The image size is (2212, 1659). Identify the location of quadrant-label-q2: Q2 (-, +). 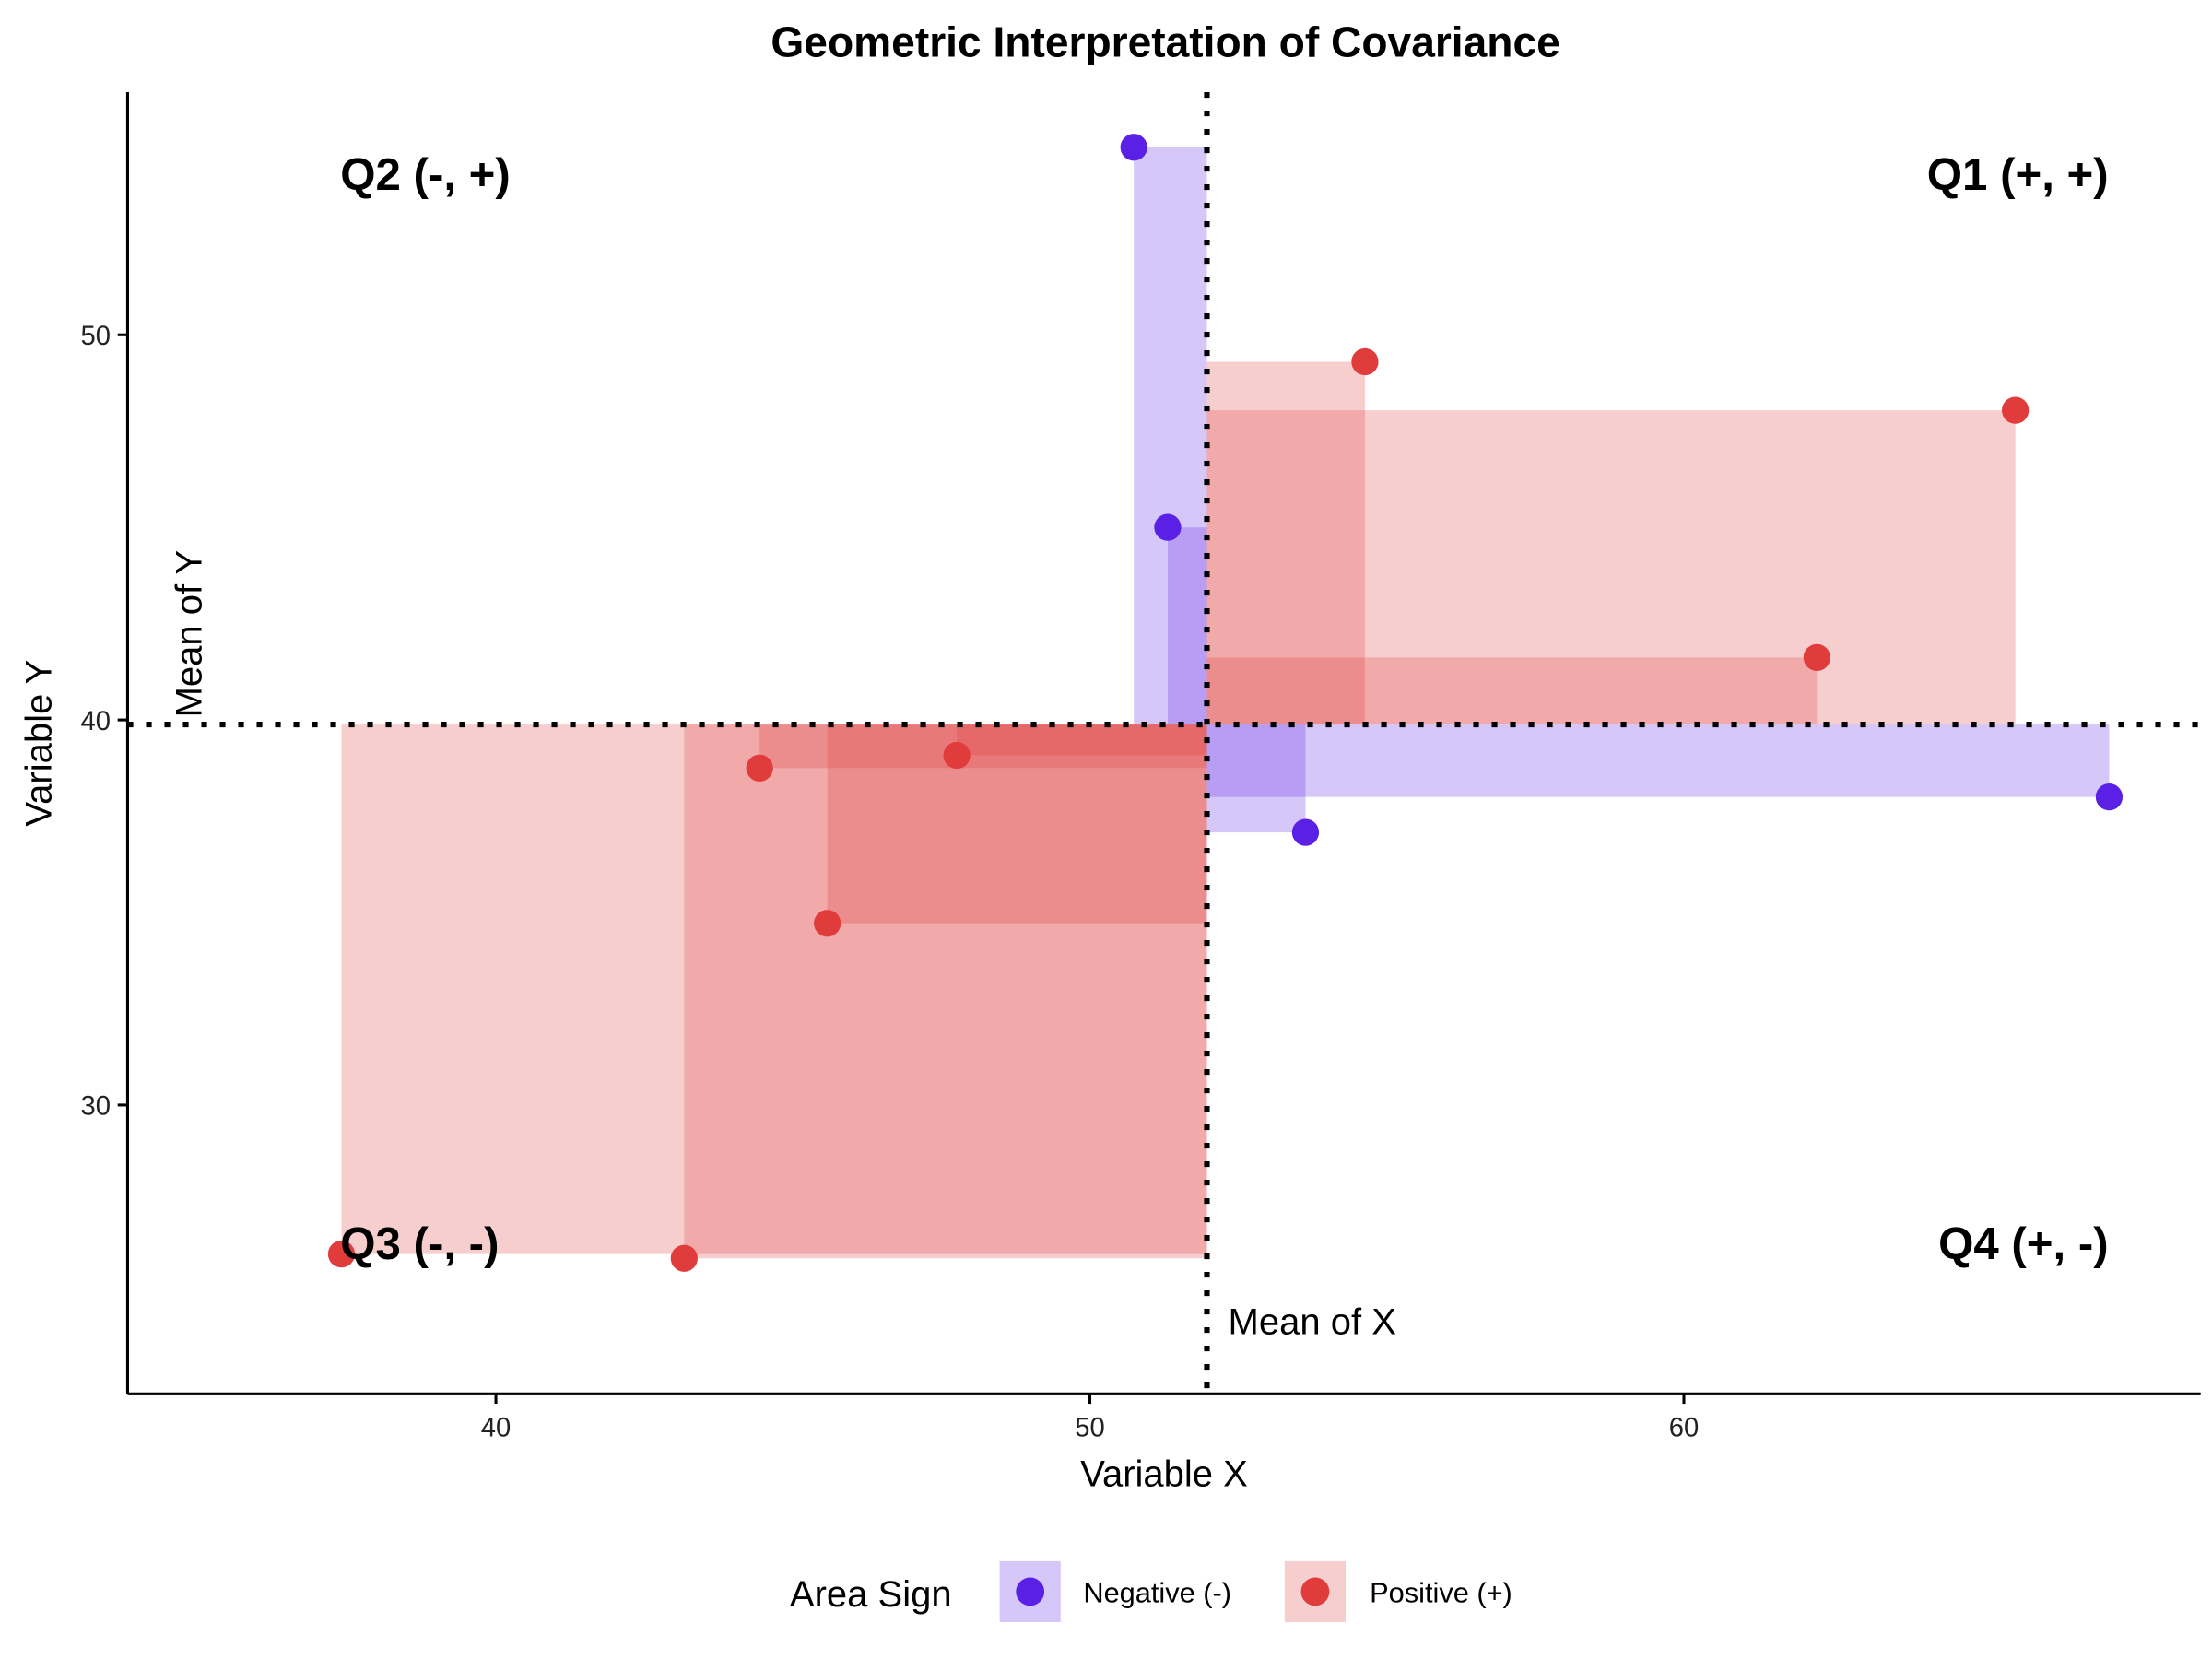
(425, 174).